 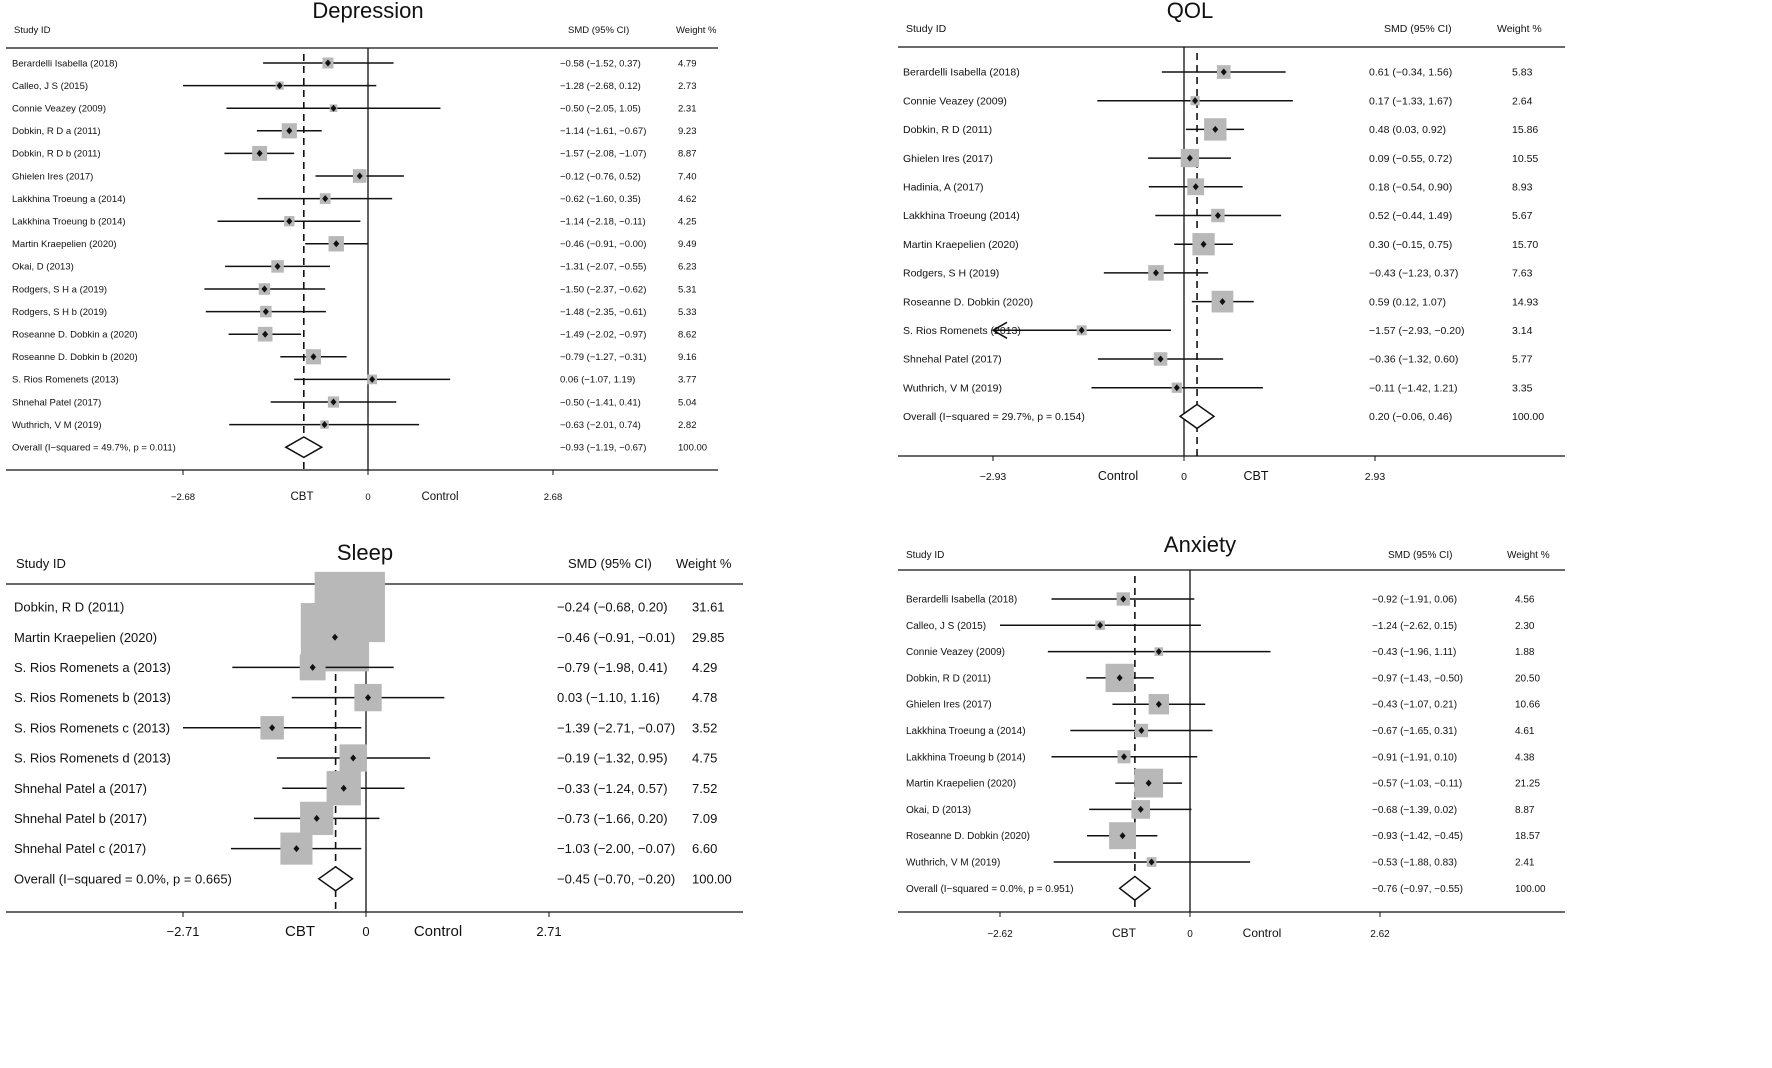 What do you see at coordinates (961, 600) in the screenshot?
I see `study-name: Berardelli Isabella (2018)` at bounding box center [961, 600].